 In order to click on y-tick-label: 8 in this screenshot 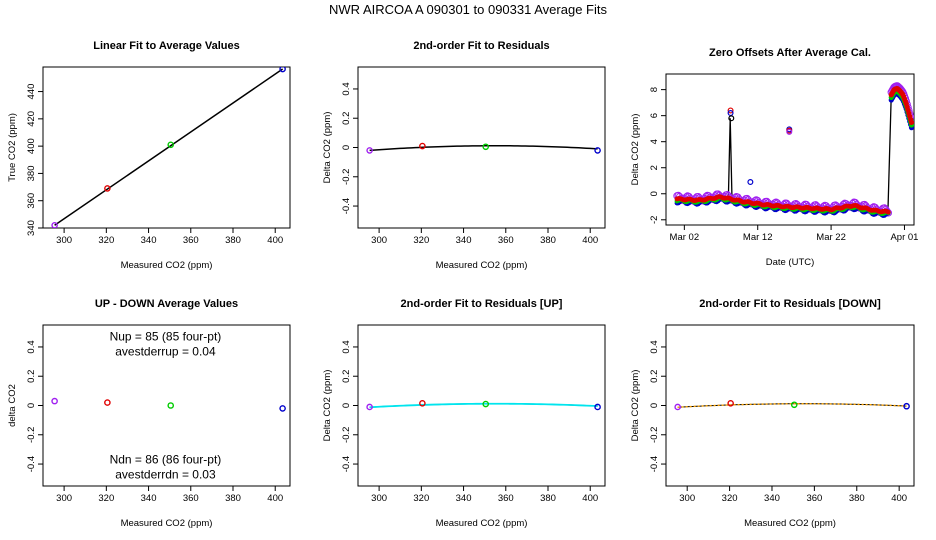, I will do `click(654, 89)`.